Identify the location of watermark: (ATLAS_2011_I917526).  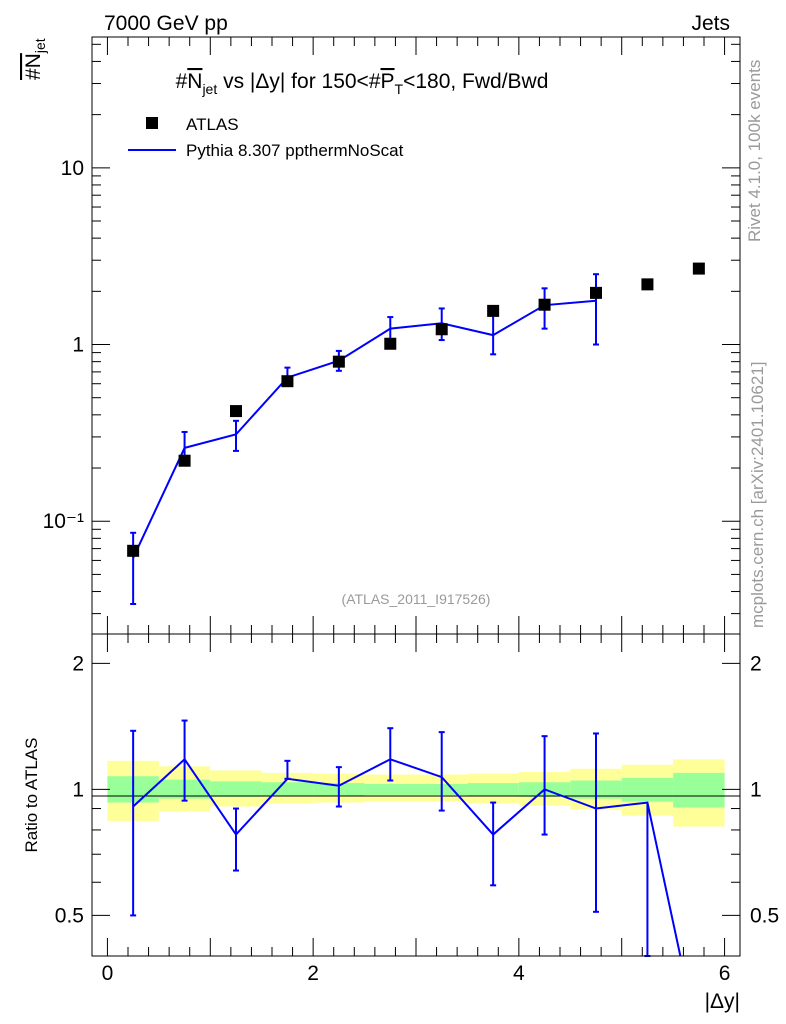
(416, 599).